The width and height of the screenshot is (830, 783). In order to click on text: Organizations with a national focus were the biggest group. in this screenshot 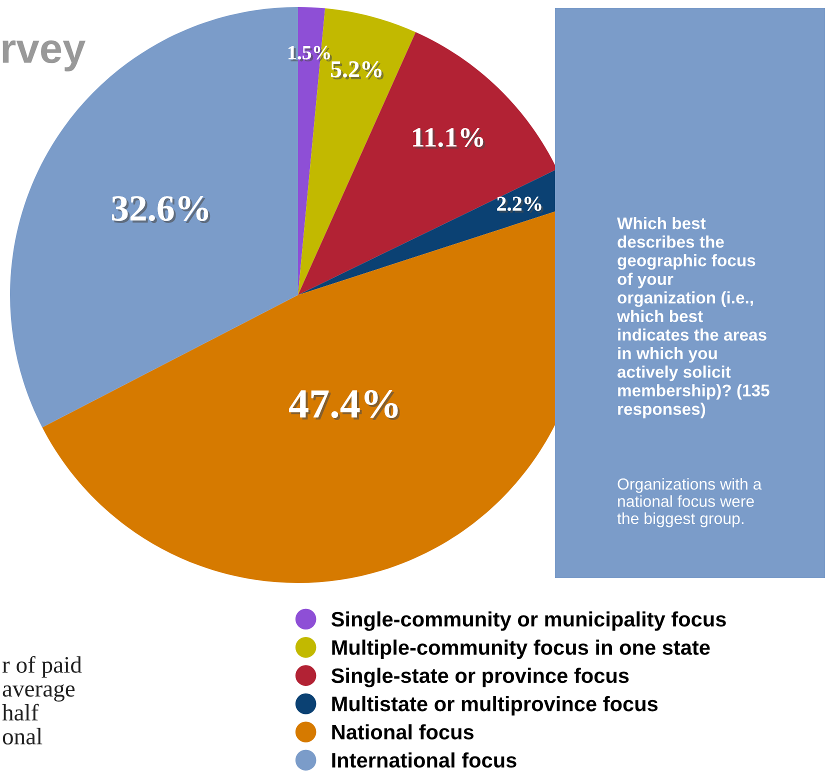, I will do `click(689, 503)`.